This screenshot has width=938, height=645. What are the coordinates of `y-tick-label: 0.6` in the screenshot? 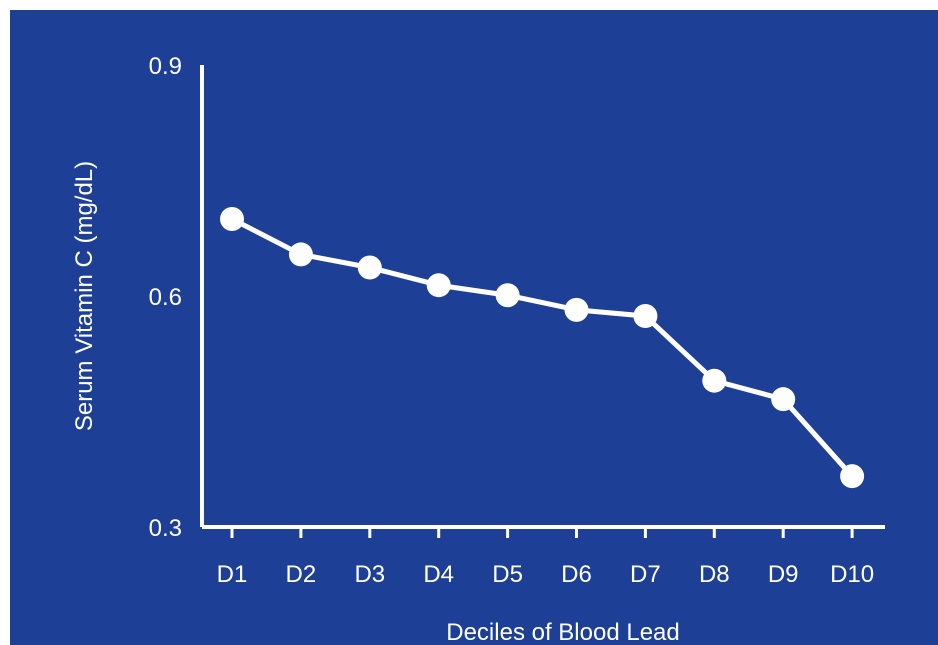 It's located at (165, 297).